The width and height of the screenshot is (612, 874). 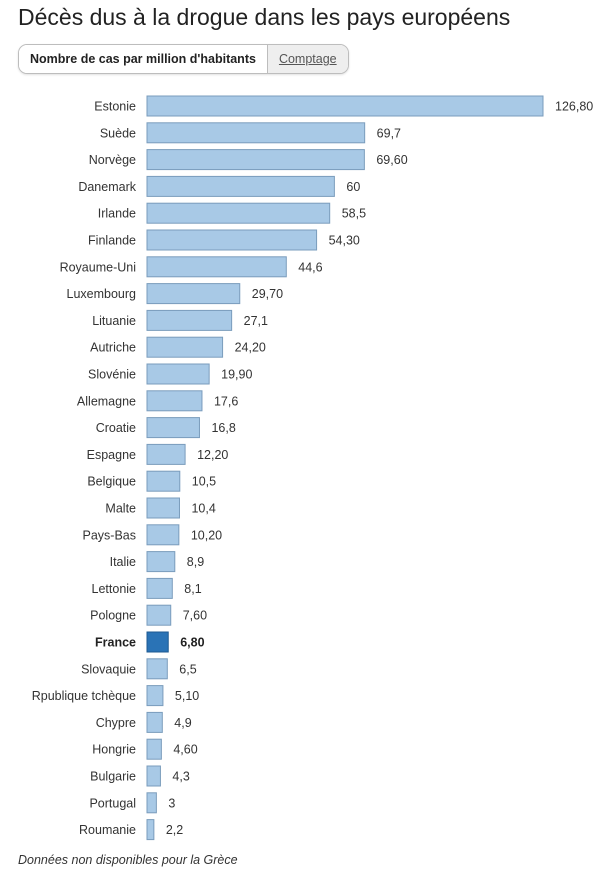 What do you see at coordinates (180, 777) in the screenshot?
I see `value-label-bulgarie: 4,3` at bounding box center [180, 777].